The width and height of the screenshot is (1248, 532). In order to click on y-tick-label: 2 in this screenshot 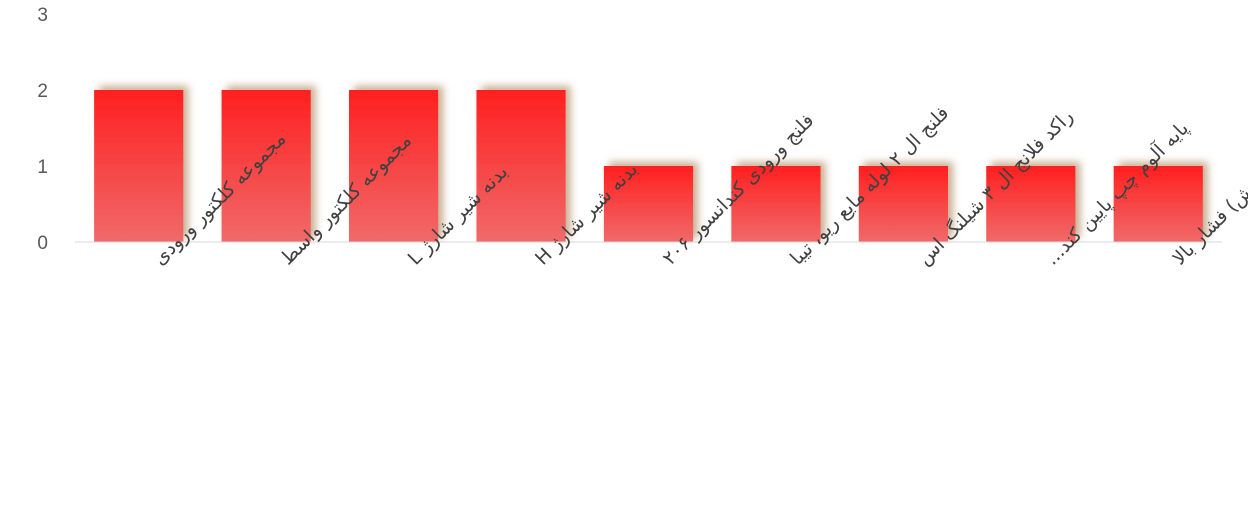, I will do `click(42, 91)`.